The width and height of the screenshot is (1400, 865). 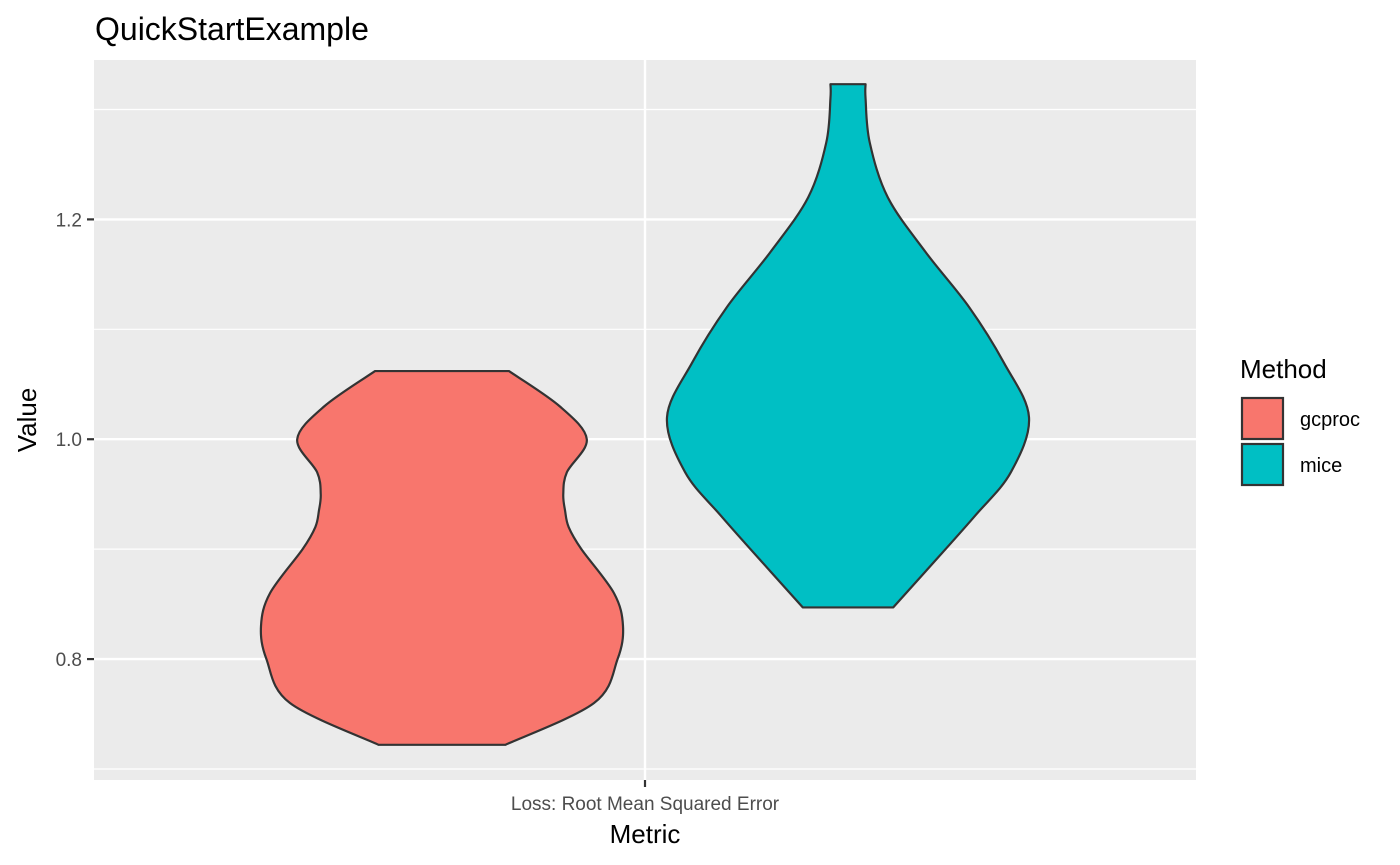 I want to click on legend-key-gcproc, so click(x=1262, y=418).